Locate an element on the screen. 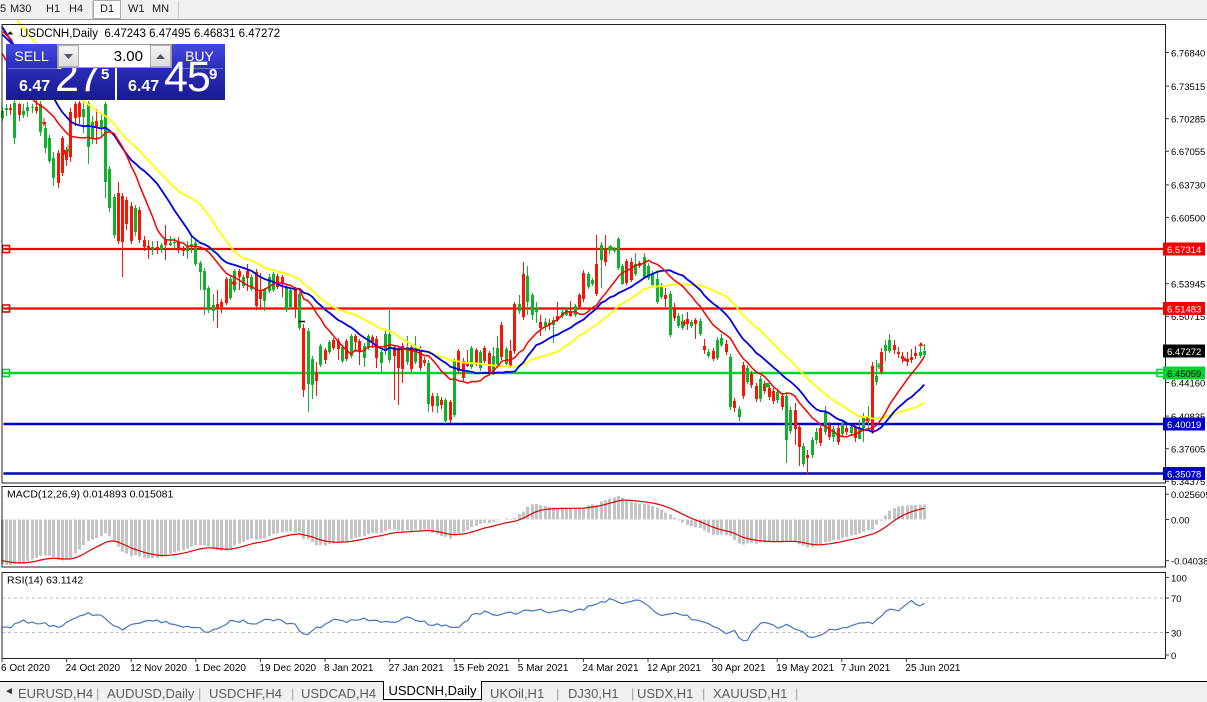 The height and width of the screenshot is (702, 1207). svg-text: 6.50715 is located at coordinates (1188, 317).